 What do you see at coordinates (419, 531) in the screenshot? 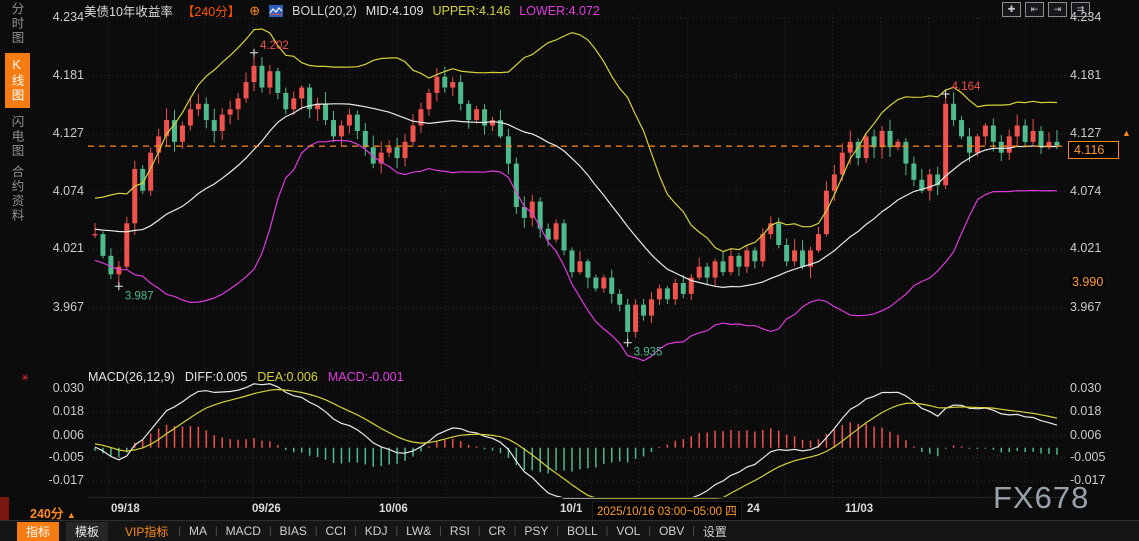
I see `toolbar-lw-button: LW&` at bounding box center [419, 531].